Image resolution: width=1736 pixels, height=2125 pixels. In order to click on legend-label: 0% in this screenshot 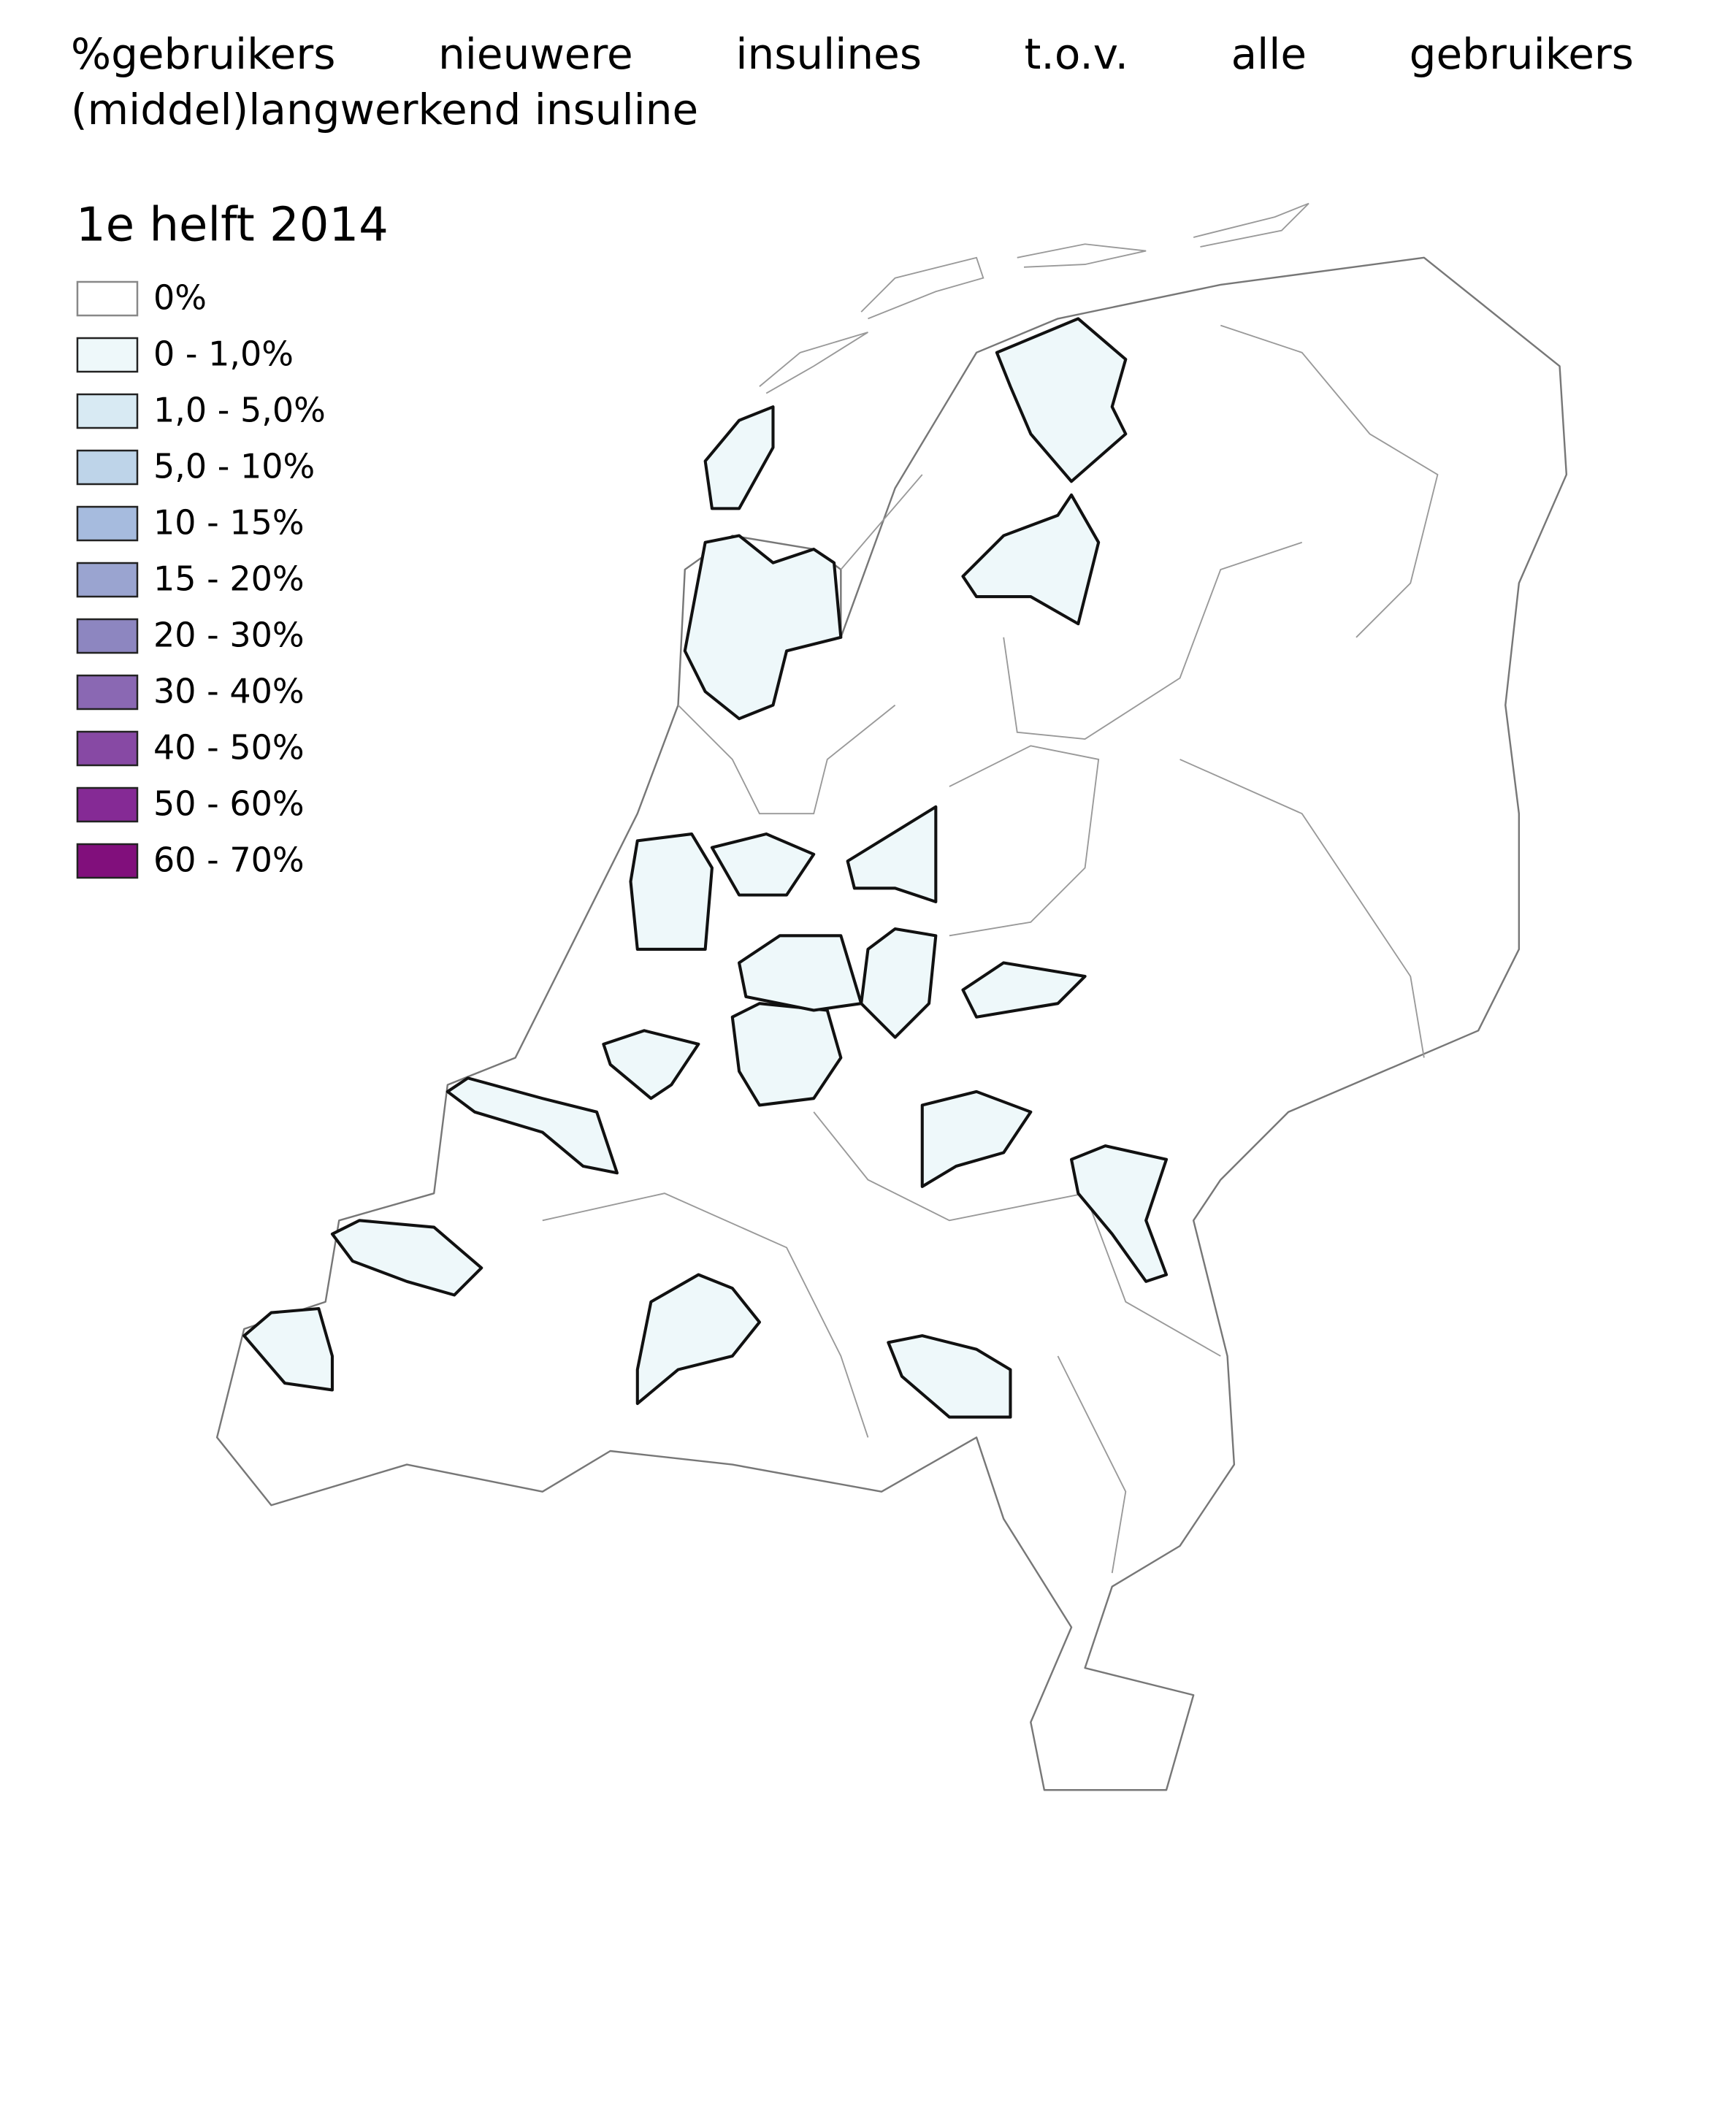, I will do `click(180, 298)`.